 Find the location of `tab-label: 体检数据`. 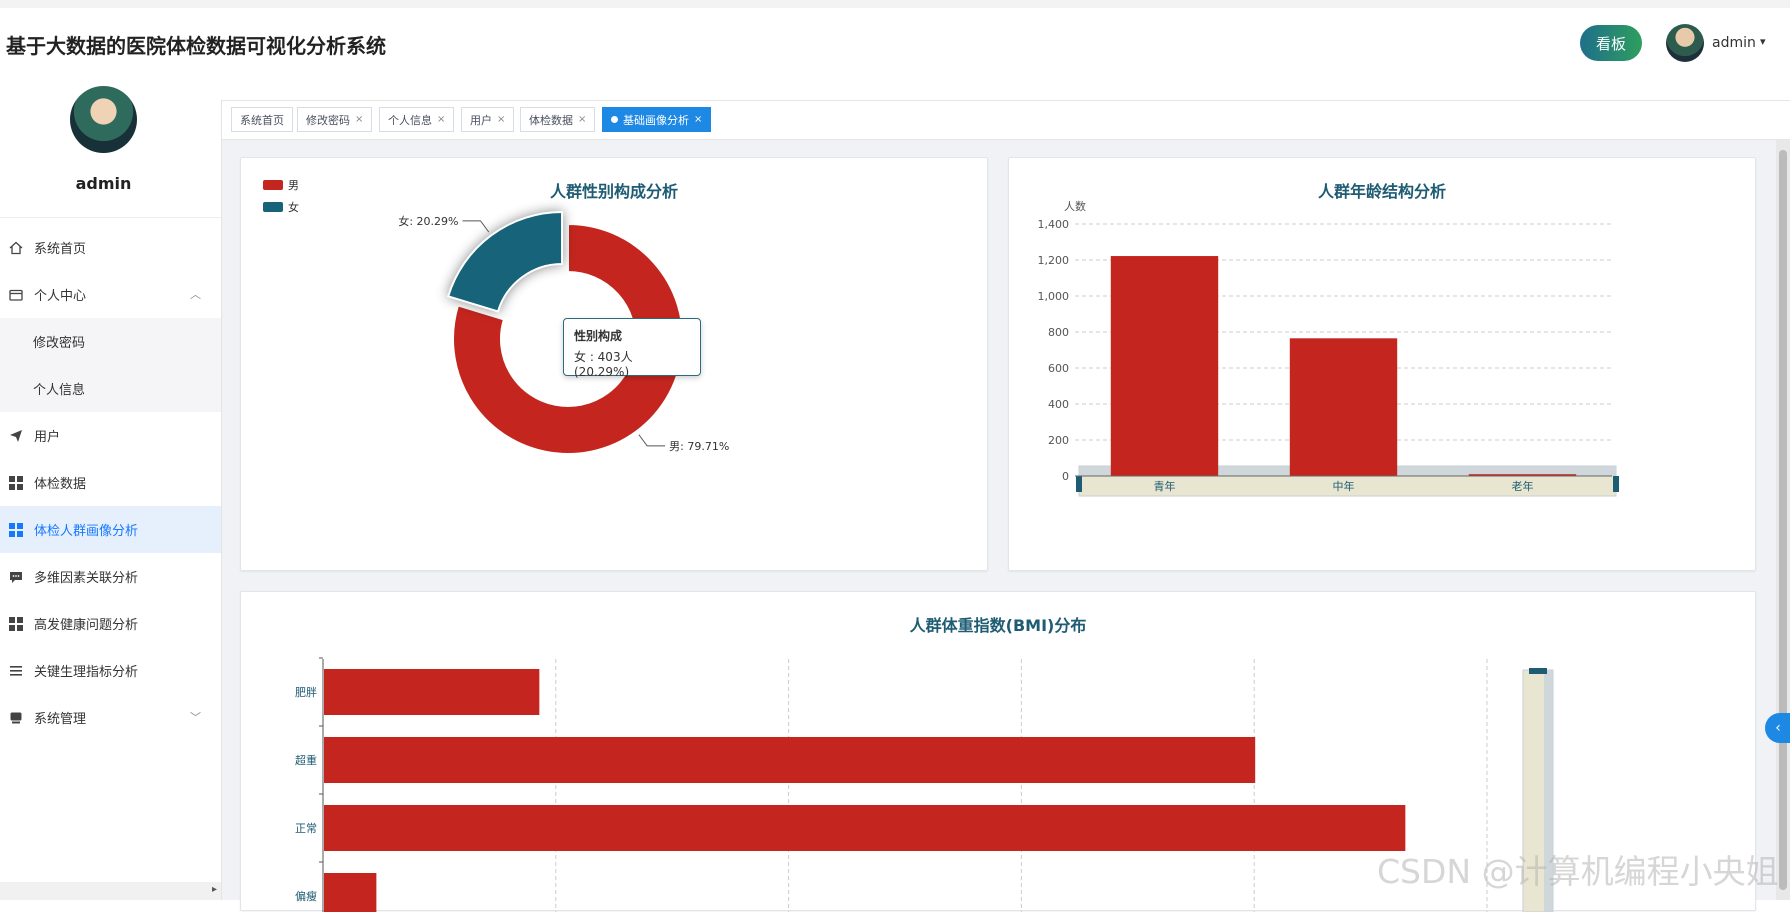

tab-label: 体检数据 is located at coordinates (551, 120).